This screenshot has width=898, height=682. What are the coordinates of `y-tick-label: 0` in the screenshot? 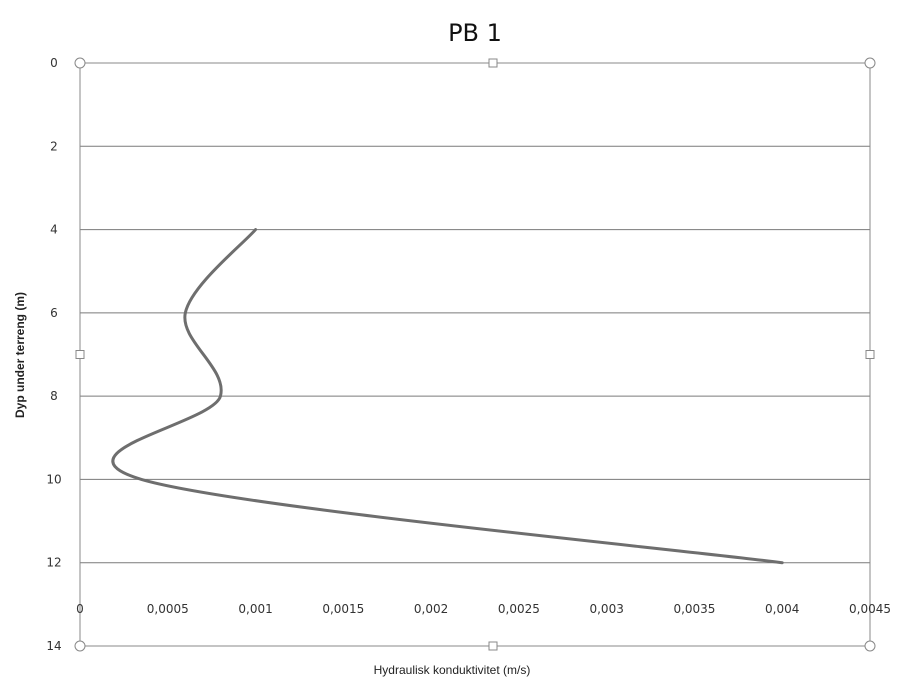 It's located at (54, 63).